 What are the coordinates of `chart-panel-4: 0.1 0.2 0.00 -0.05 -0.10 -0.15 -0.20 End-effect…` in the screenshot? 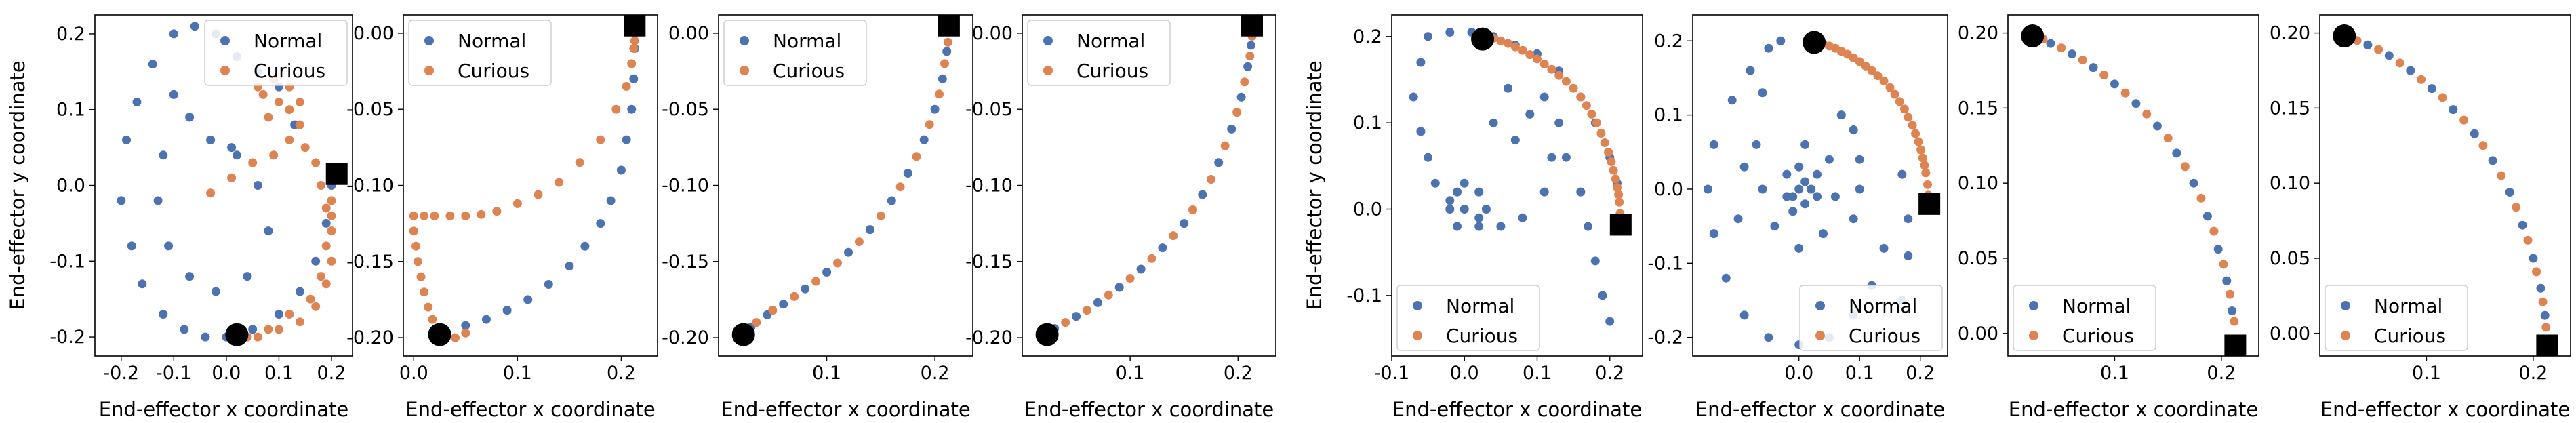 It's located at (1120, 217).